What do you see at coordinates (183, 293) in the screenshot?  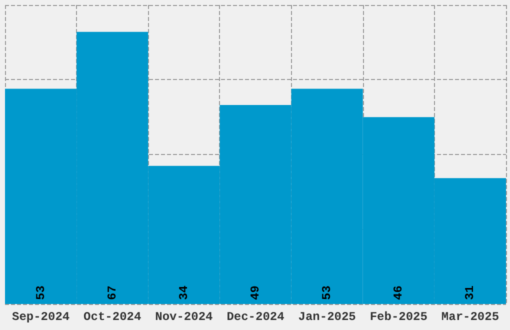 I see `data-label: 34` at bounding box center [183, 293].